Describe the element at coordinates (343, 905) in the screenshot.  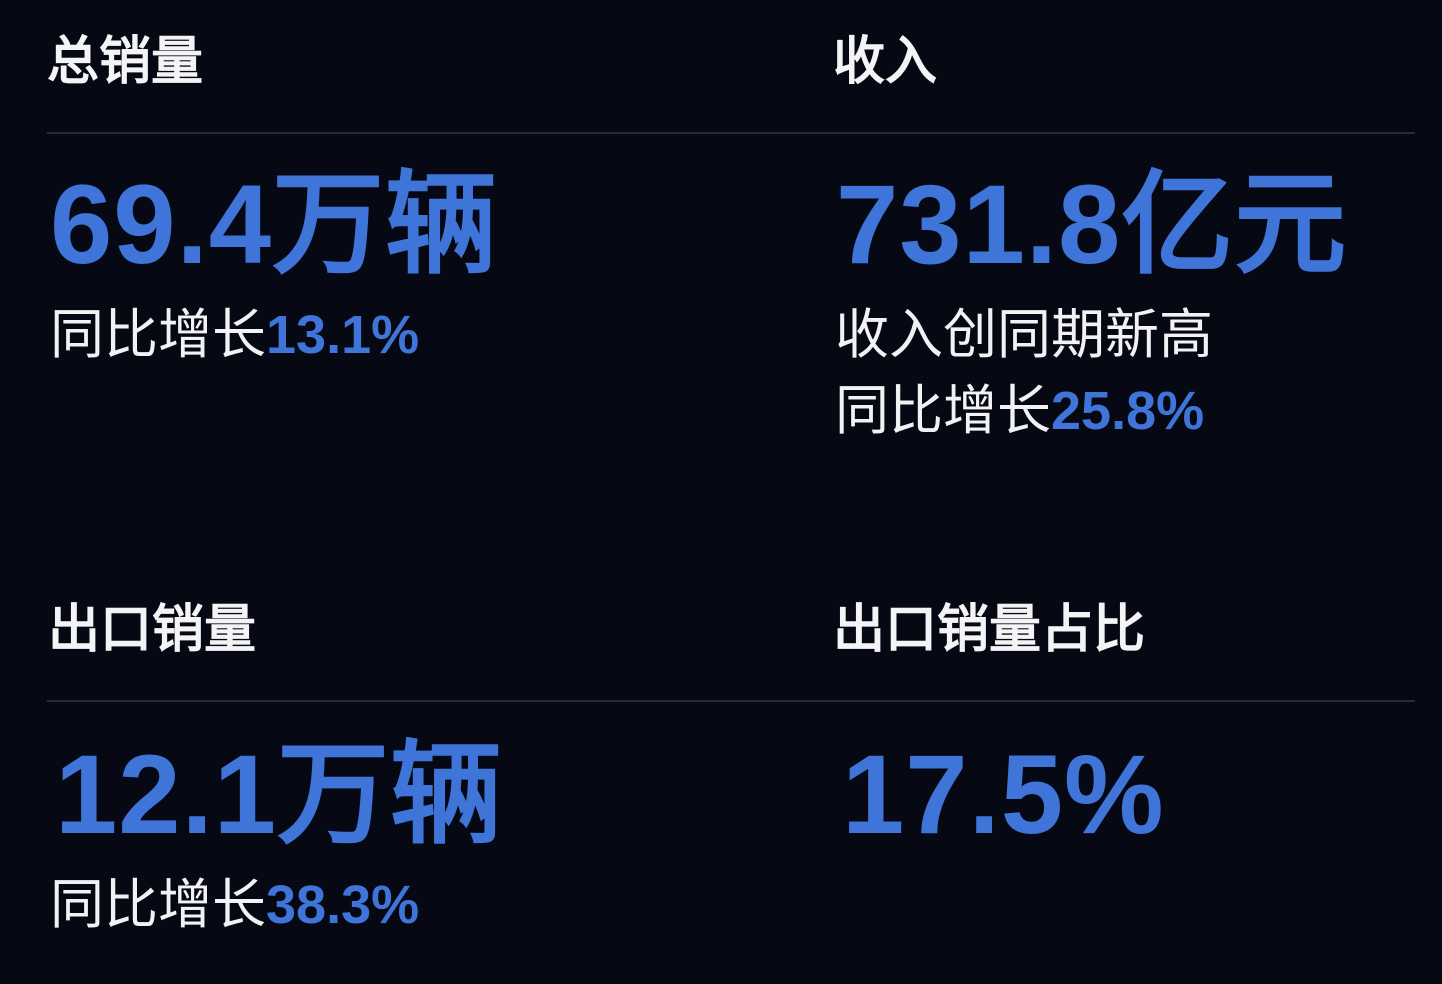
I see `growth-value: 38.3%` at that location.